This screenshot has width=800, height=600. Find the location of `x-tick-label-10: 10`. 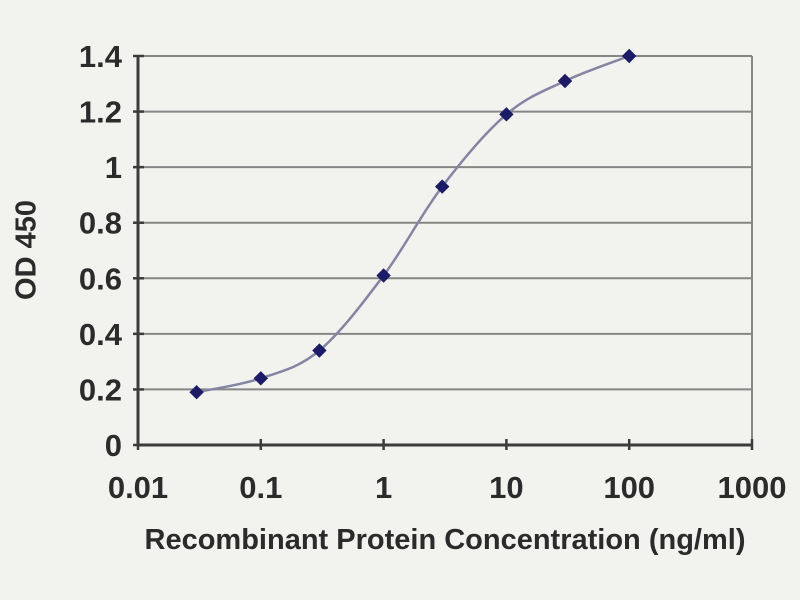

x-tick-label-10: 10 is located at coordinates (506, 487).